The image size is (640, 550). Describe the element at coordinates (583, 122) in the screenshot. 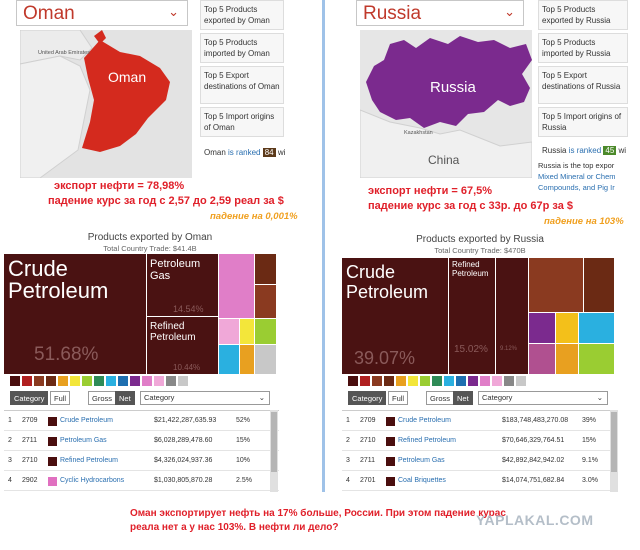

I see `link-import-origins: Top 5 Import origins of Russia` at that location.